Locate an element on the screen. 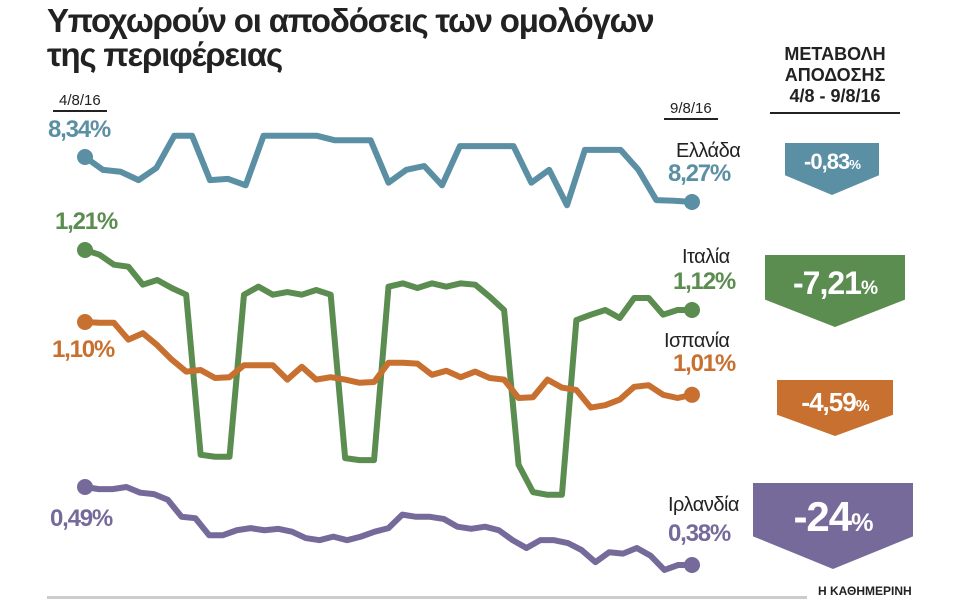 This screenshot has width=960, height=600. greece-start-point is located at coordinates (85, 157).